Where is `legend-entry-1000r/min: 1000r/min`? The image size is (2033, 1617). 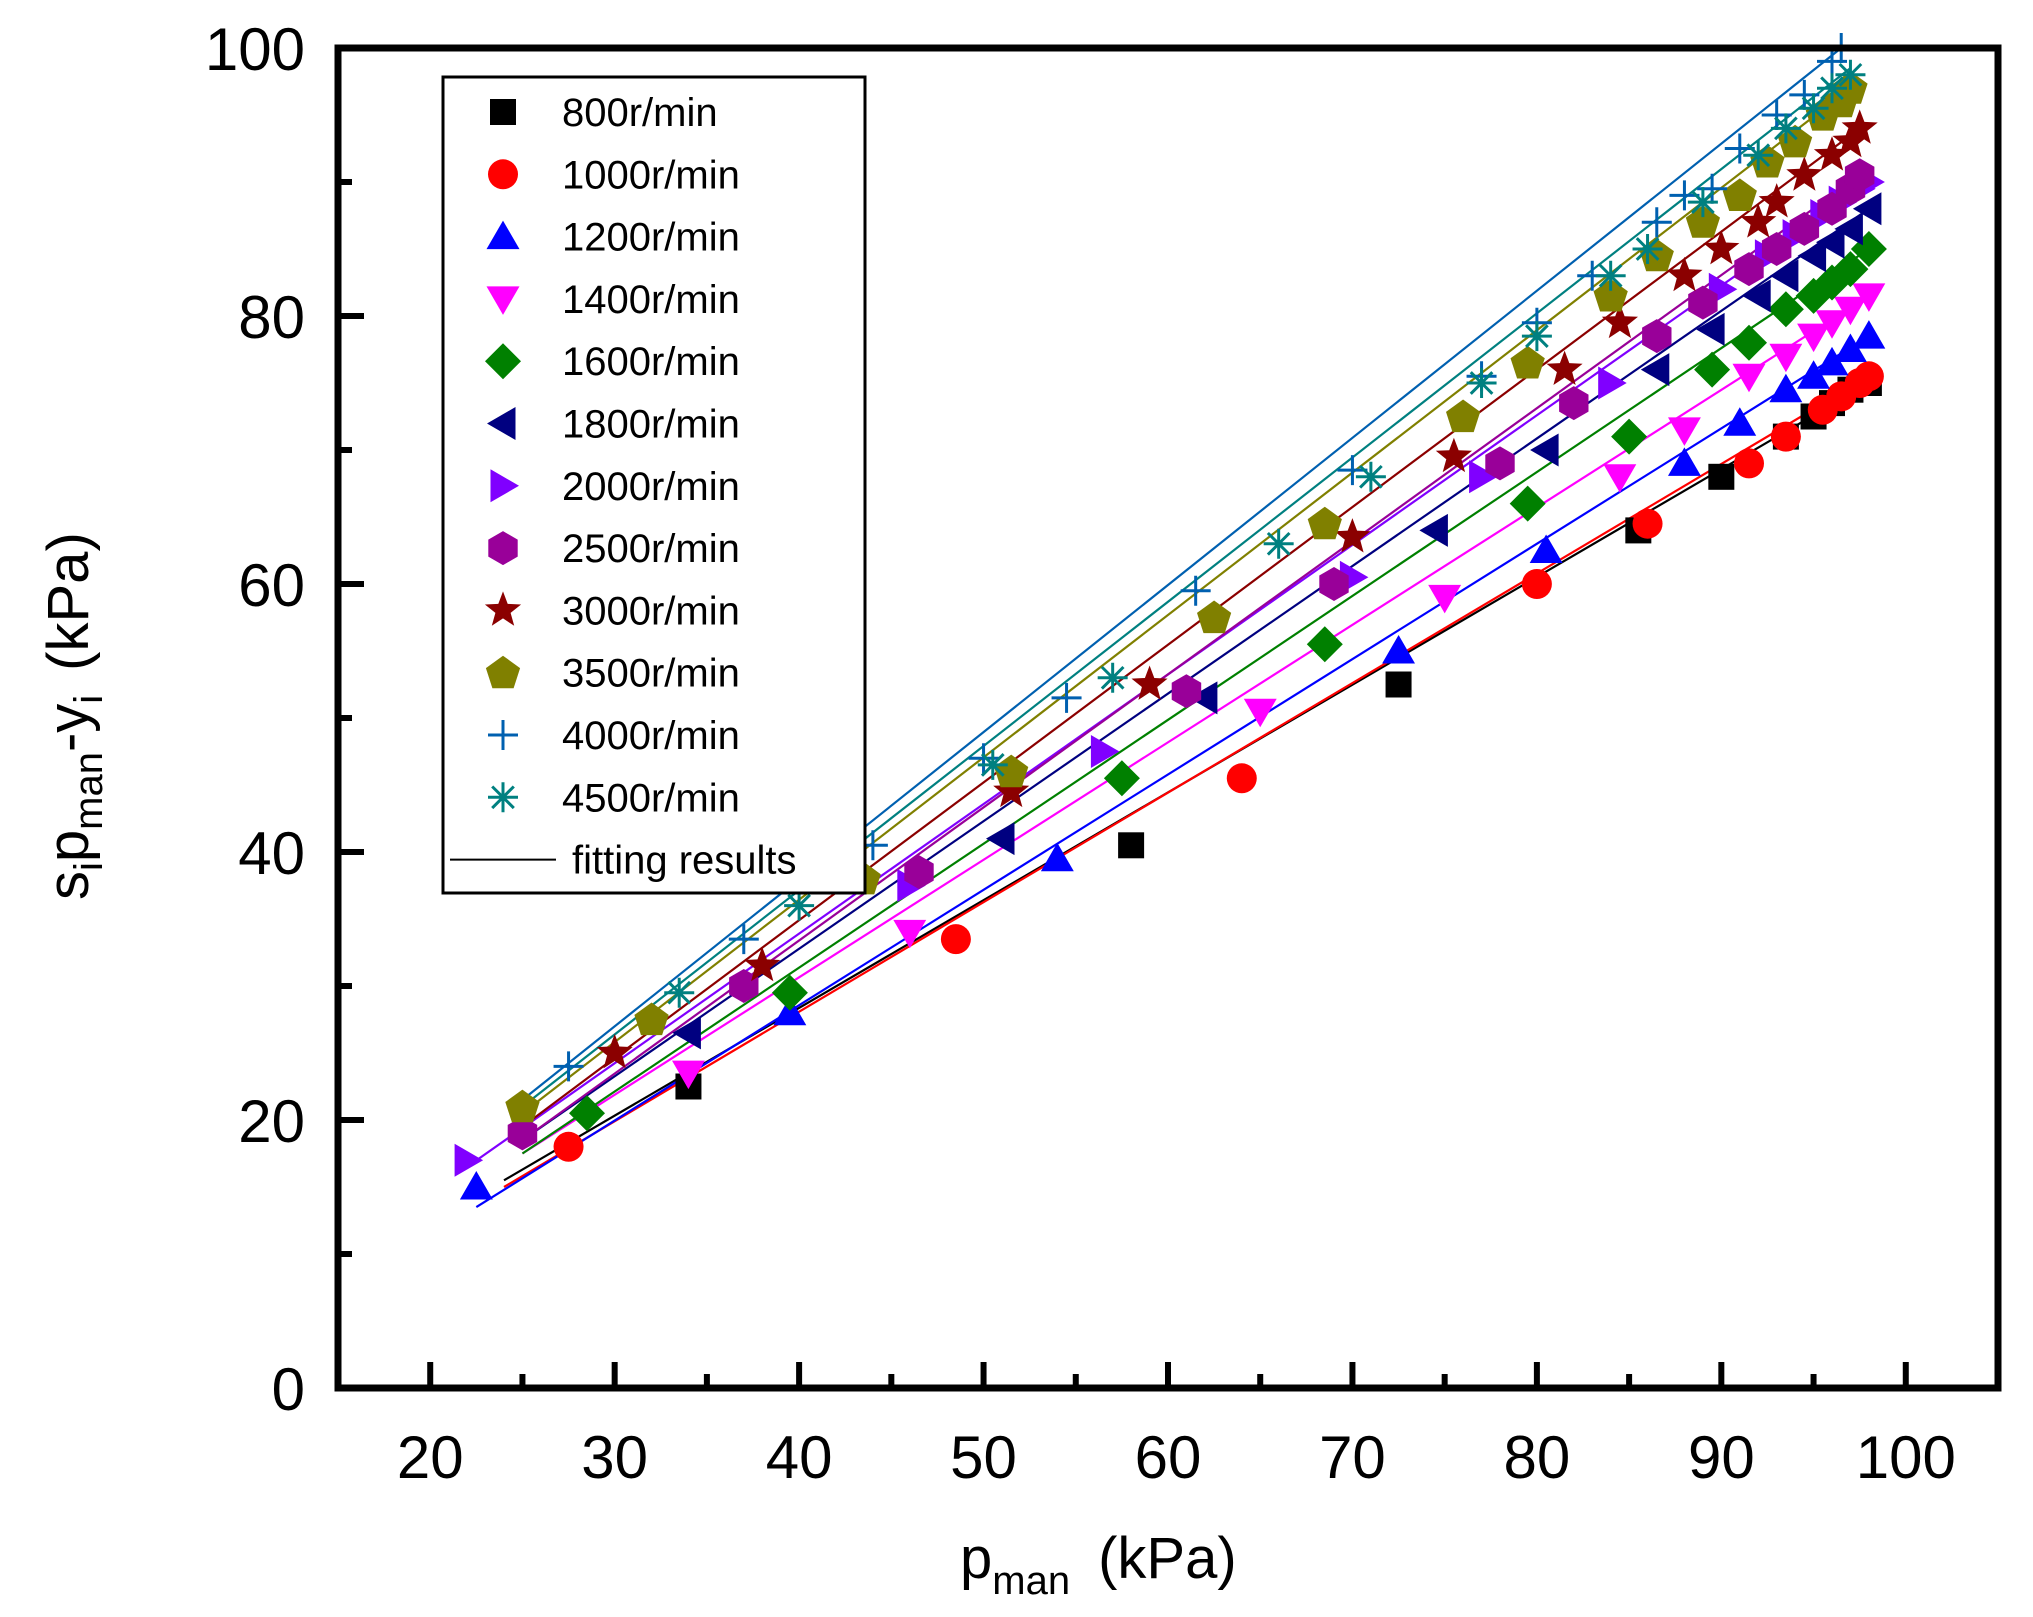 legend-entry-1000r/min: 1000r/min is located at coordinates (614, 175).